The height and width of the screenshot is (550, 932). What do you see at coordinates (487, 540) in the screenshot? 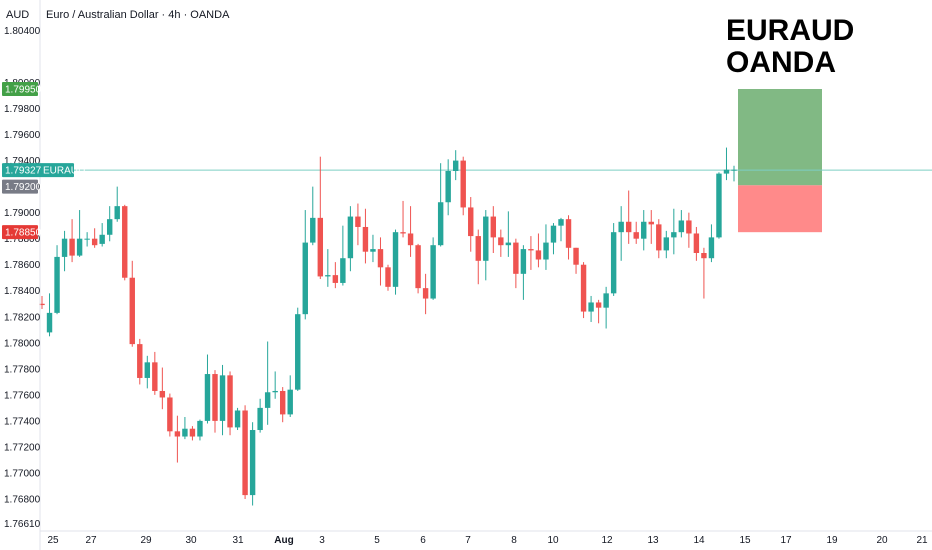
I see `time-axis: 25 27 29 30 31 Aug 3 5 6 7 8 10 12 13 14 15 17 19 20 21` at bounding box center [487, 540].